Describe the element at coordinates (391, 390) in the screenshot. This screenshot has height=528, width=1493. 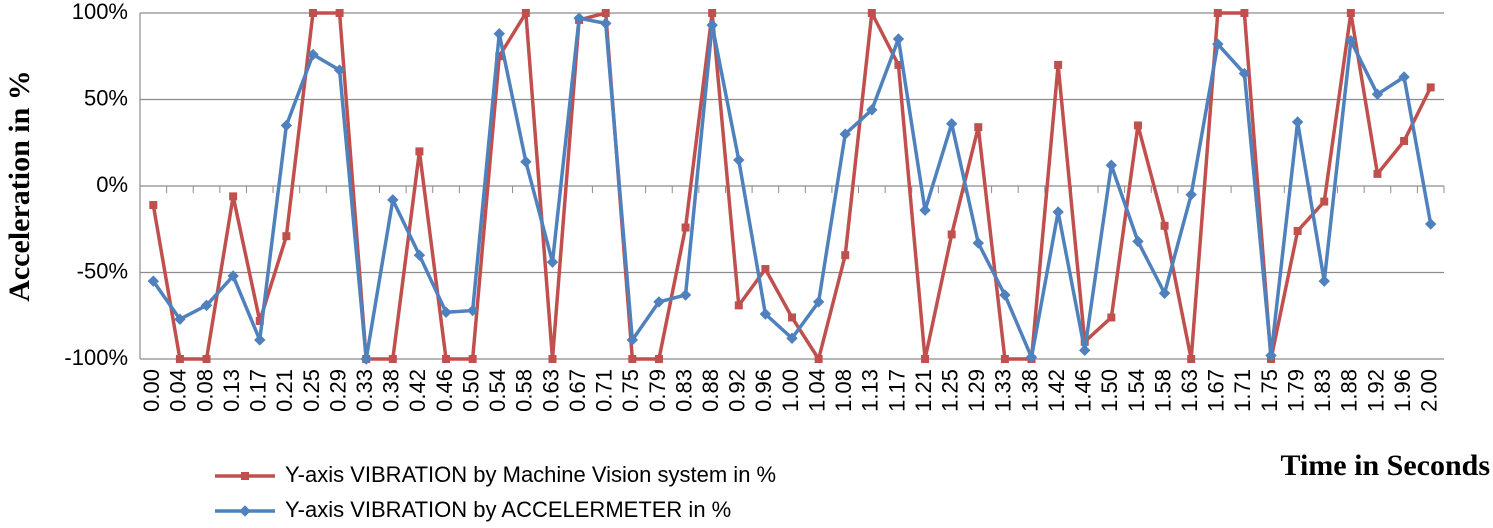
I see `x-tick-label: 0.38` at that location.